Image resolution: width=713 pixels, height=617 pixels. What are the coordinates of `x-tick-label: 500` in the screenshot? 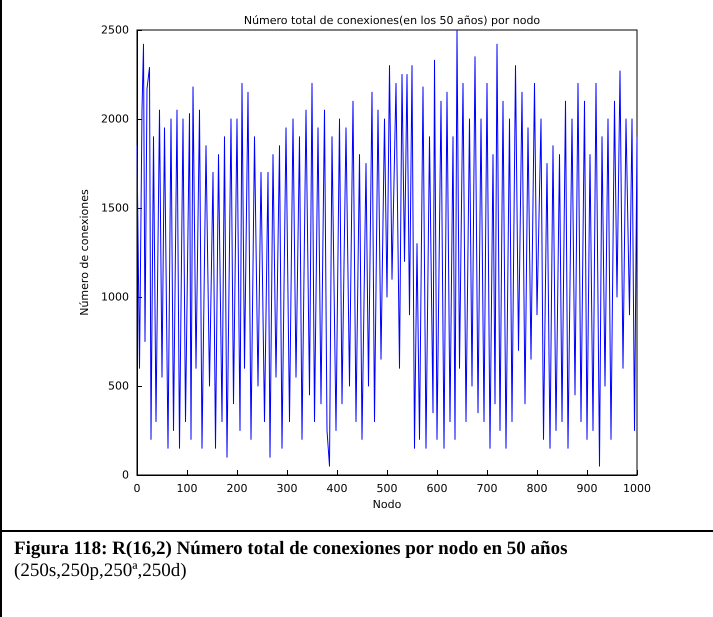 It's located at (387, 488).